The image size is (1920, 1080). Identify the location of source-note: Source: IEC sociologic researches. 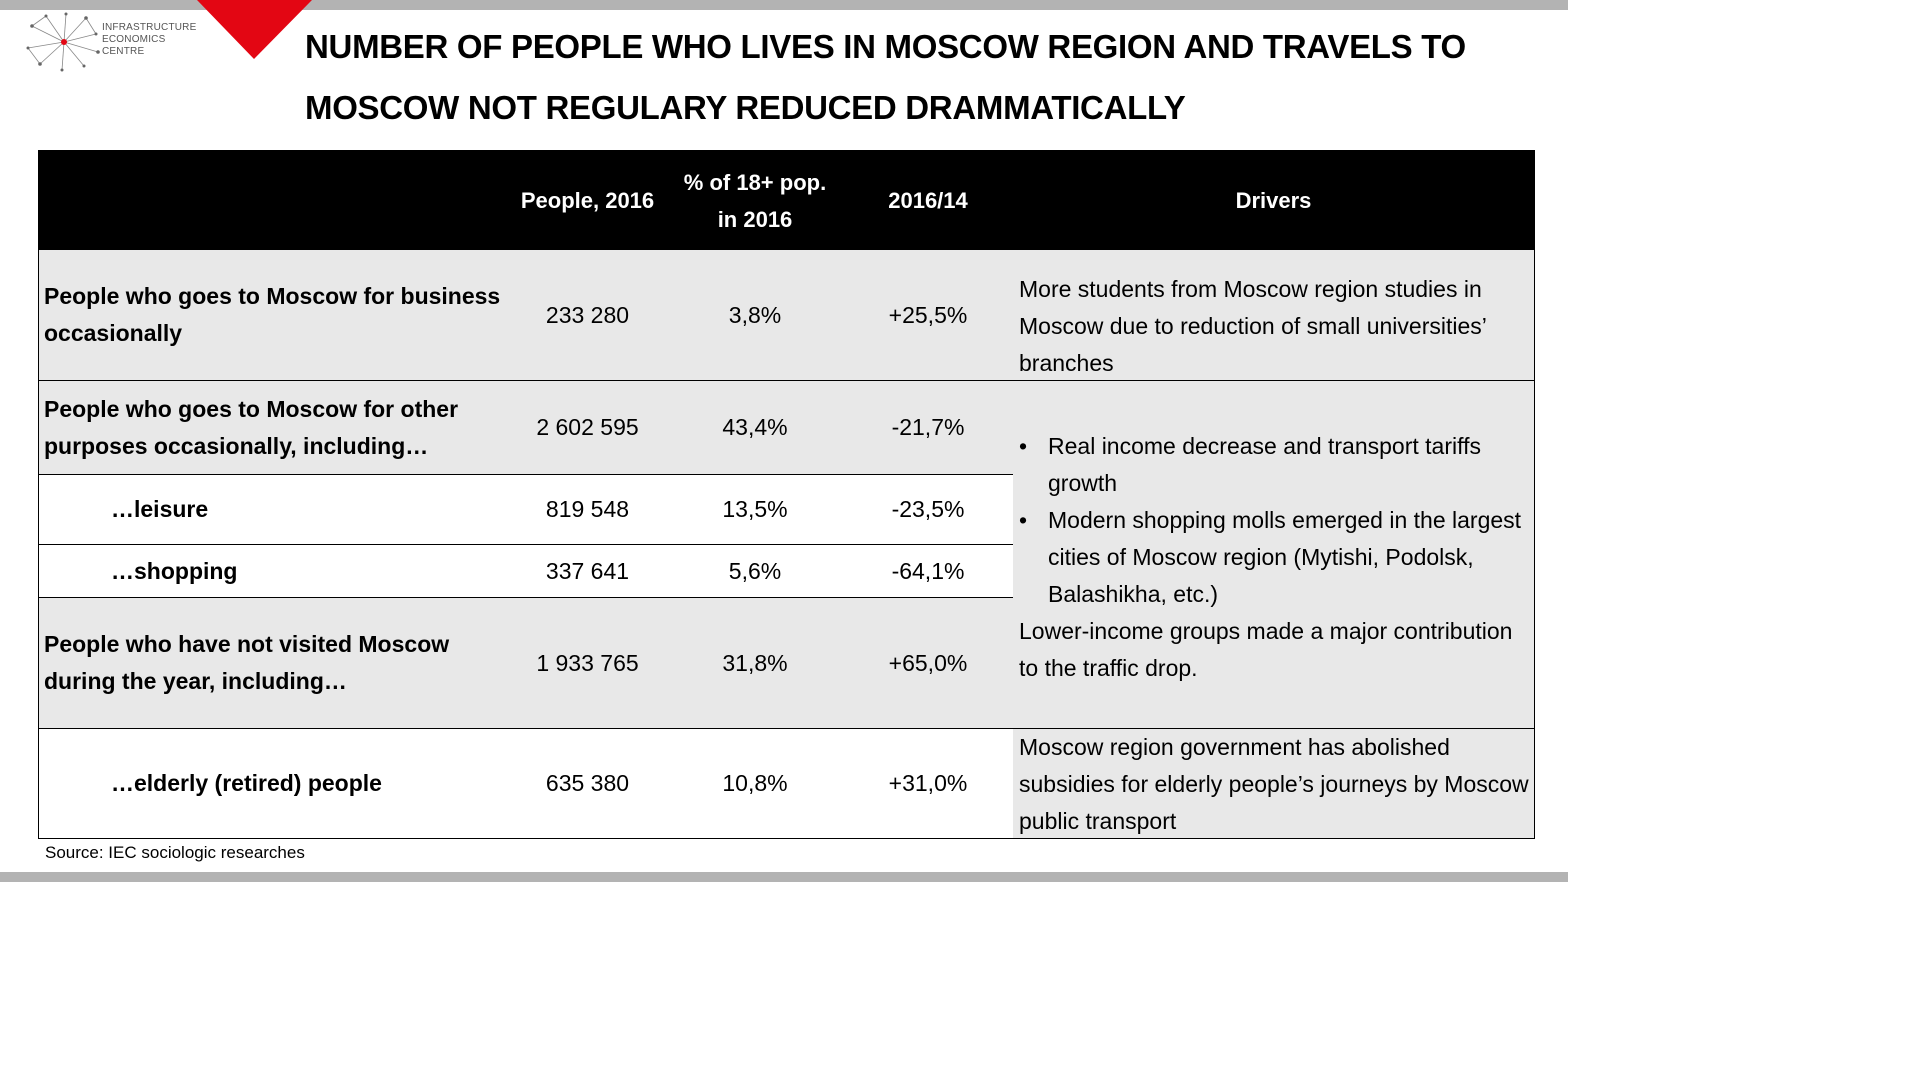
(175, 852).